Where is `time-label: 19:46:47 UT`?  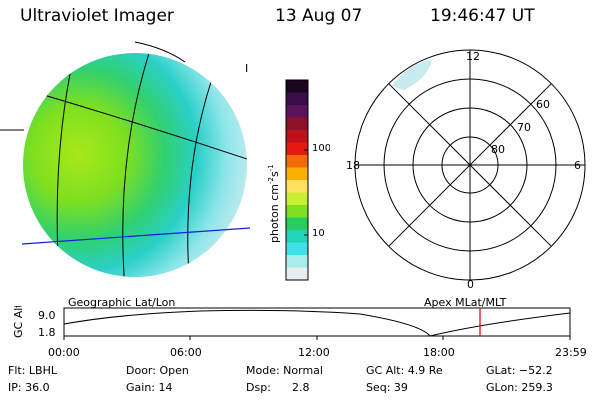
time-label: 19:46:47 UT is located at coordinates (482, 16).